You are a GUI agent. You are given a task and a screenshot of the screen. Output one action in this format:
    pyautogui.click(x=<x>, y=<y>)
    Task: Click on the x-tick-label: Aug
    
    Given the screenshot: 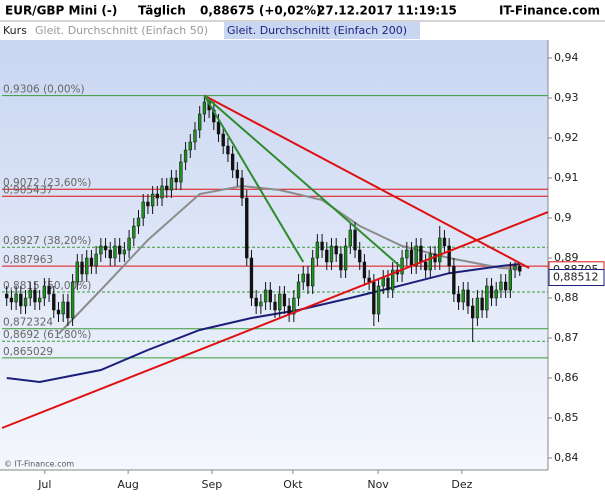 What is the action you would take?
    pyautogui.click(x=127, y=484)
    